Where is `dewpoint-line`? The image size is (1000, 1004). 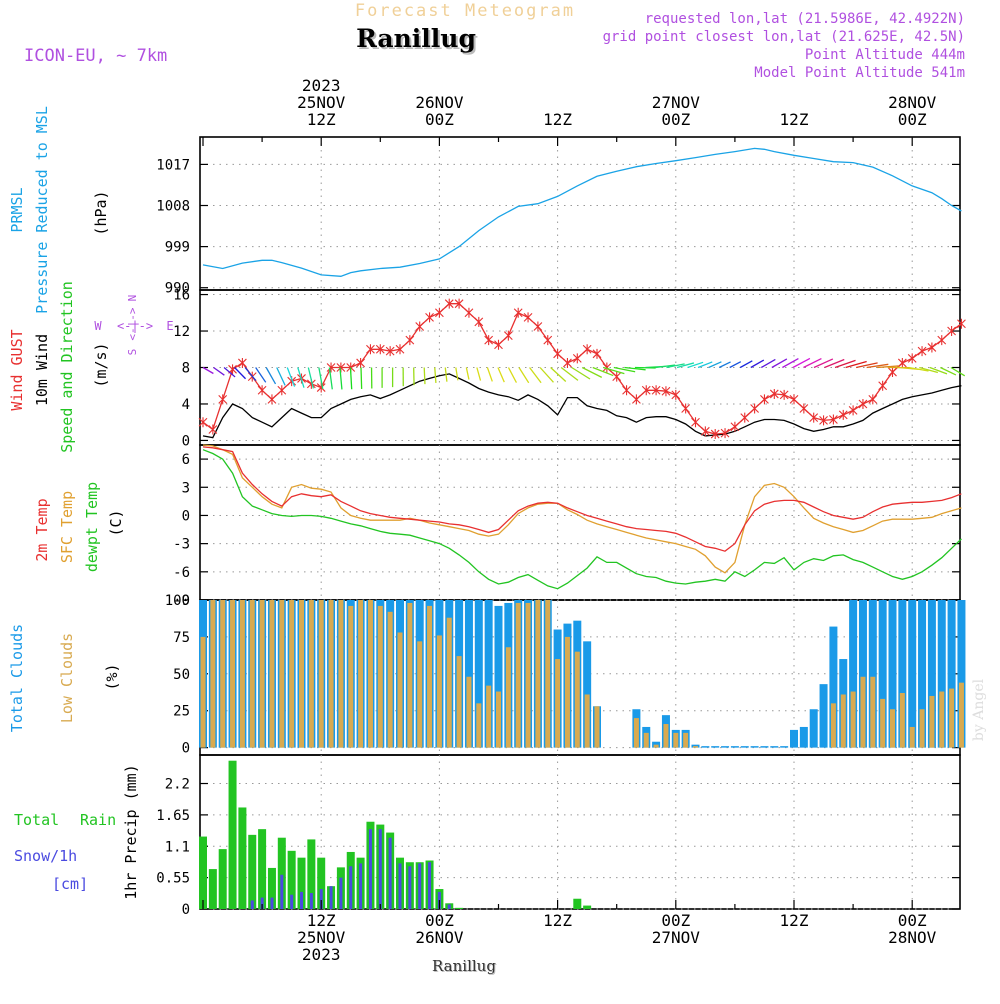
dewpoint-line is located at coordinates (582, 519).